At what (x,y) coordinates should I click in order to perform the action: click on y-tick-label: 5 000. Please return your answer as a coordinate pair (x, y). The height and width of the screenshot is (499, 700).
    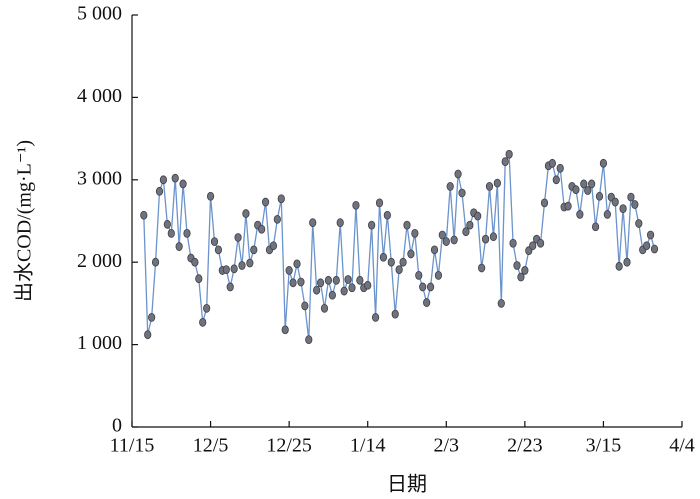
    Looking at the image, I should click on (99, 14).